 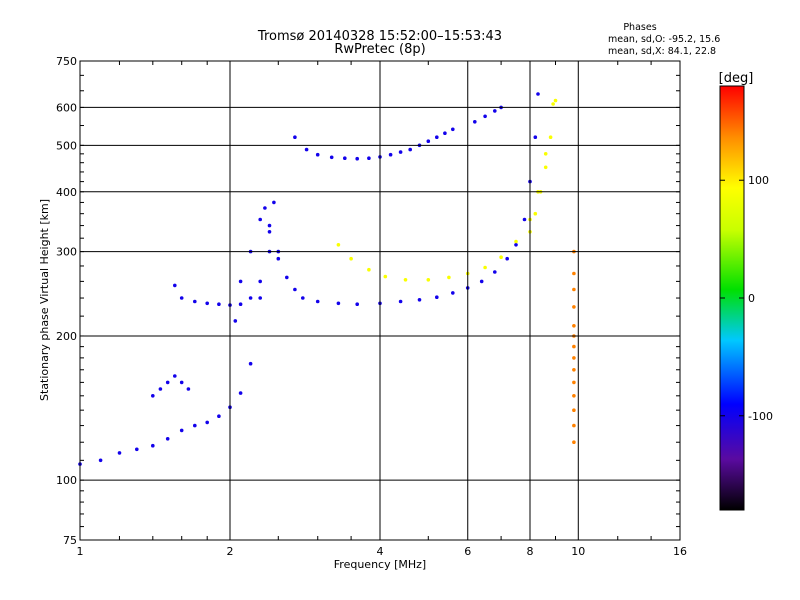 What do you see at coordinates (70, 540) in the screenshot?
I see `y-tick-label: 75` at bounding box center [70, 540].